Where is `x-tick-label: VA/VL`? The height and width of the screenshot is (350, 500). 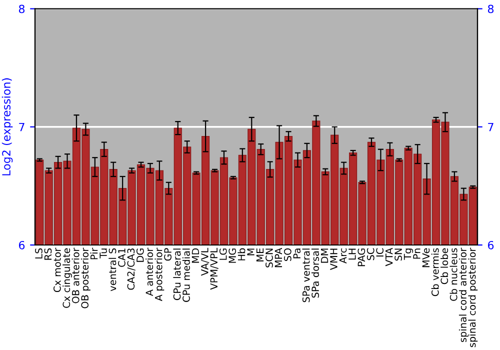
x-tick-label: VA/VL is located at coordinates (205, 262).